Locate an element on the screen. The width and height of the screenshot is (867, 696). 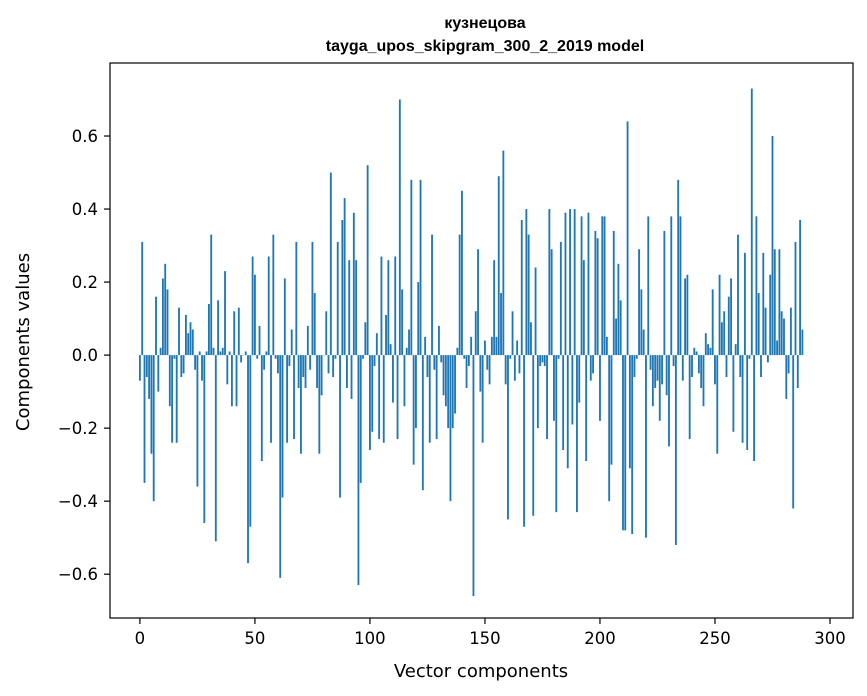
chart-title: кузнецова is located at coordinates (484, 23).